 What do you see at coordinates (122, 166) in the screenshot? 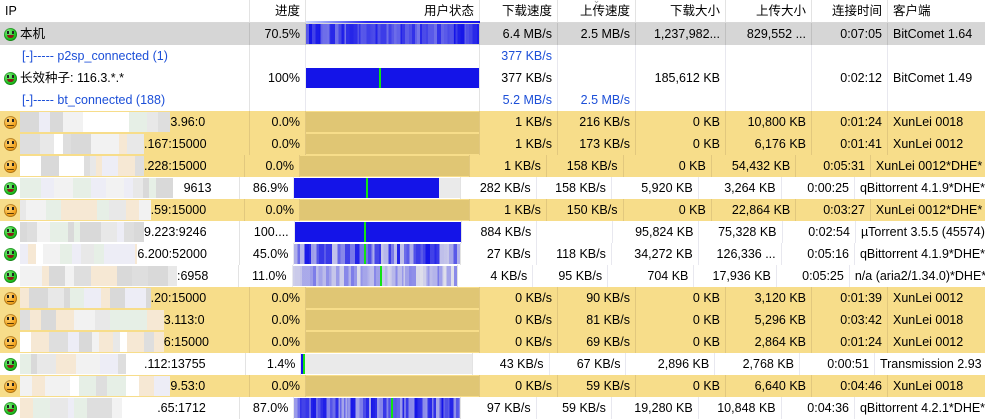
I see `cell-ip: .228:15000` at bounding box center [122, 166].